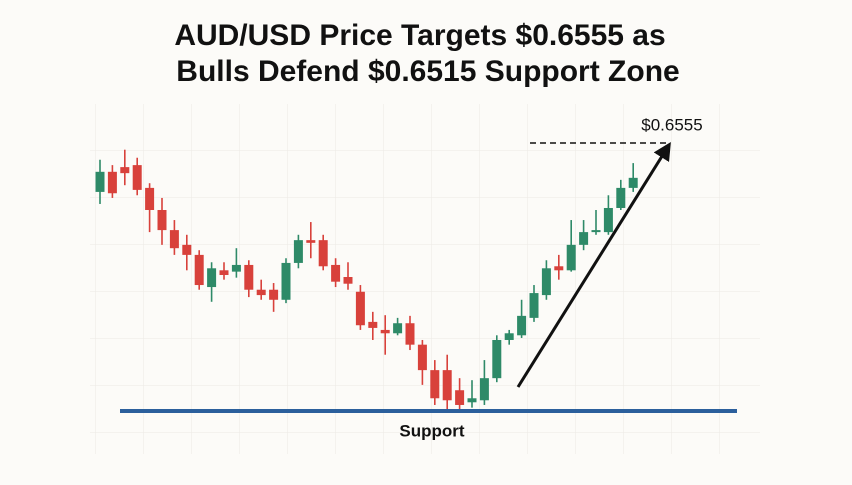  Describe the element at coordinates (593, 264) in the screenshot. I see `trend-arrow` at that location.